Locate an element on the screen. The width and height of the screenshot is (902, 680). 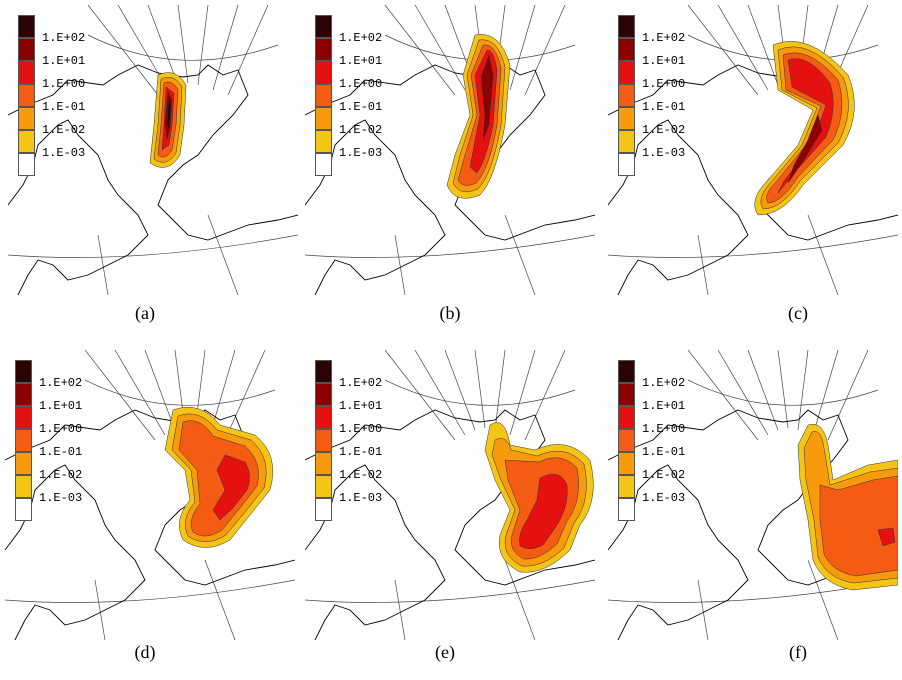
panel-caption: (e) is located at coordinates (445, 652).